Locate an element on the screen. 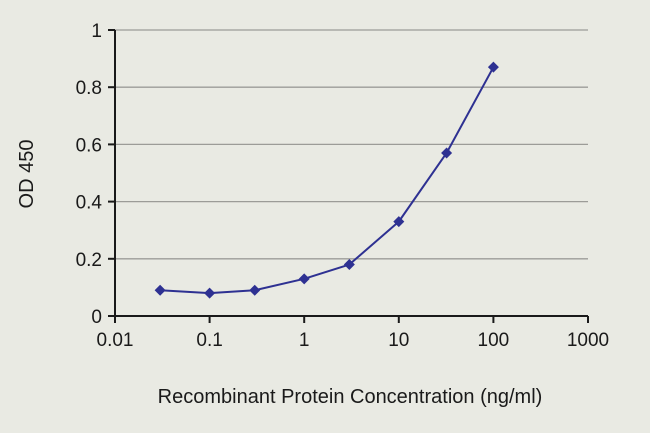  y-tick-label: 0.4 is located at coordinates (89, 203).